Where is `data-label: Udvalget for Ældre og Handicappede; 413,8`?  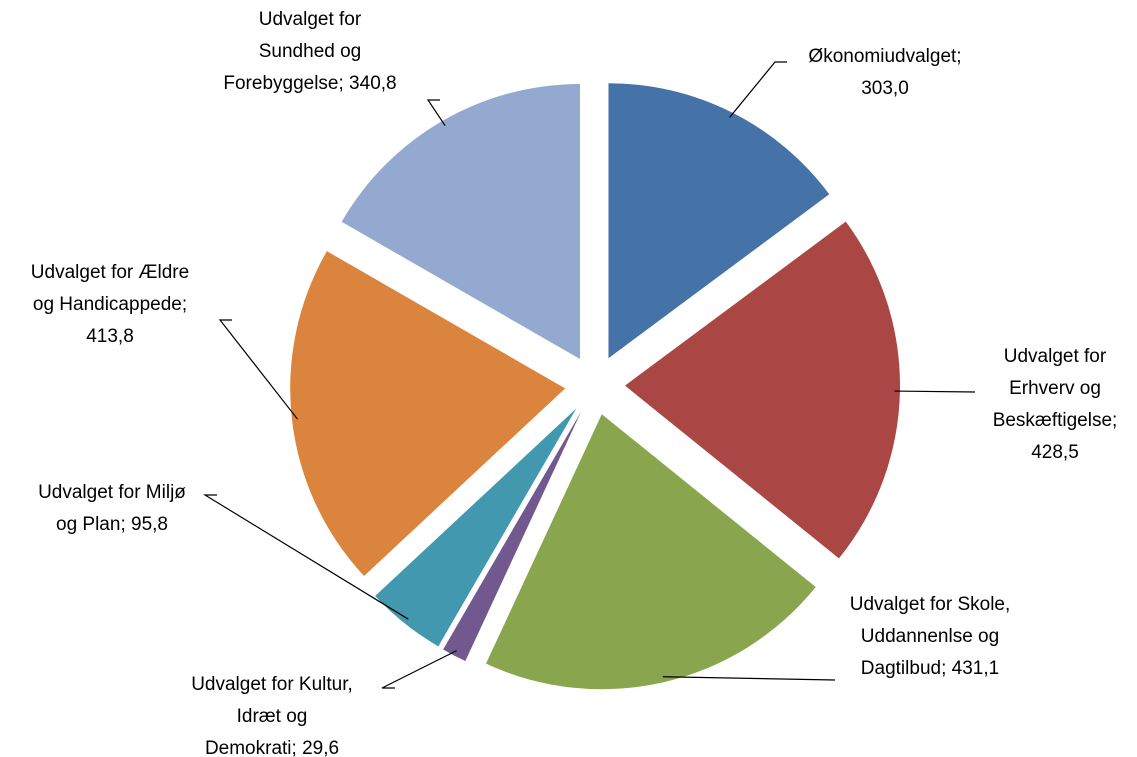 data-label: Udvalget for Ældre og Handicappede; 413,8 is located at coordinates (110, 304).